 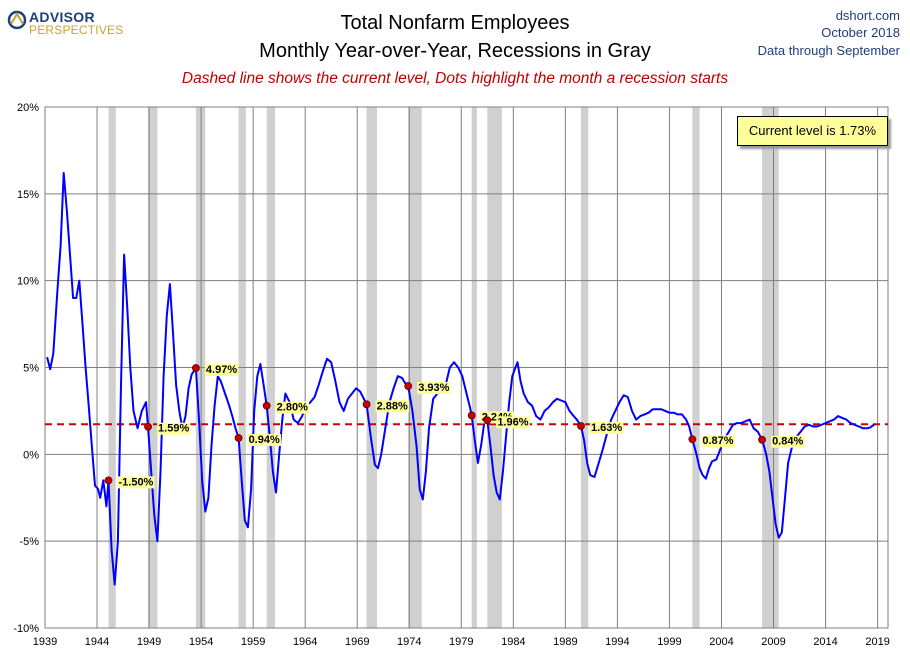 I want to click on recession-start-label: 1.63%, so click(x=606, y=428).